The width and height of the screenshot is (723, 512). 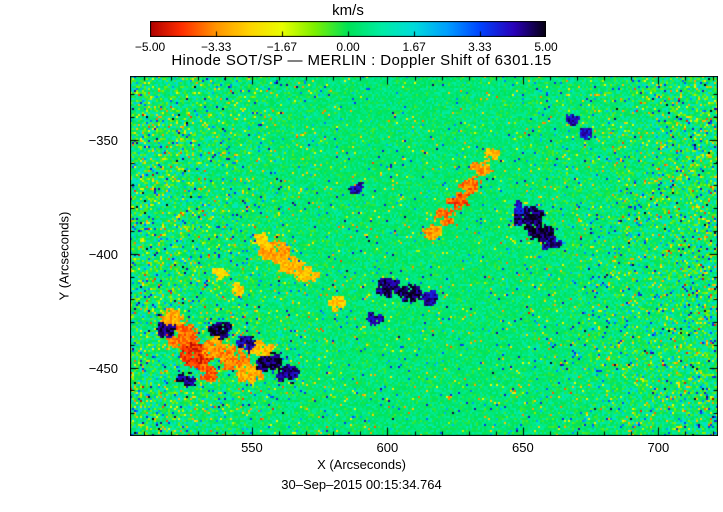 I want to click on colorbar-tick-label: 0.00, so click(x=348, y=47).